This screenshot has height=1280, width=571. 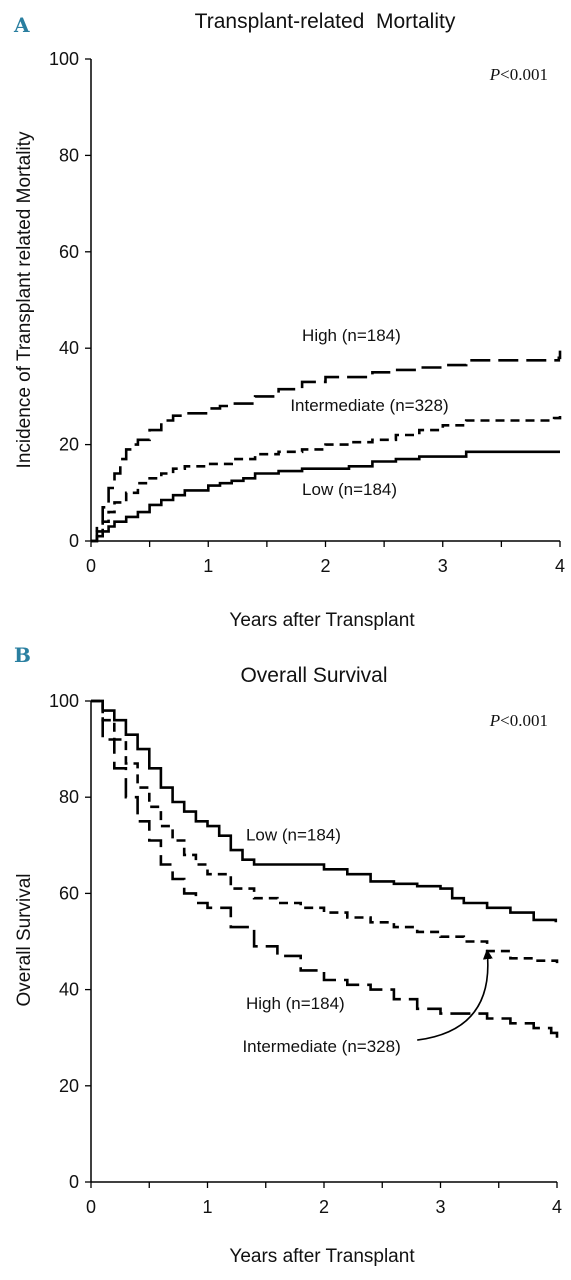 I want to click on panel-letter-b: B, so click(x=22, y=655).